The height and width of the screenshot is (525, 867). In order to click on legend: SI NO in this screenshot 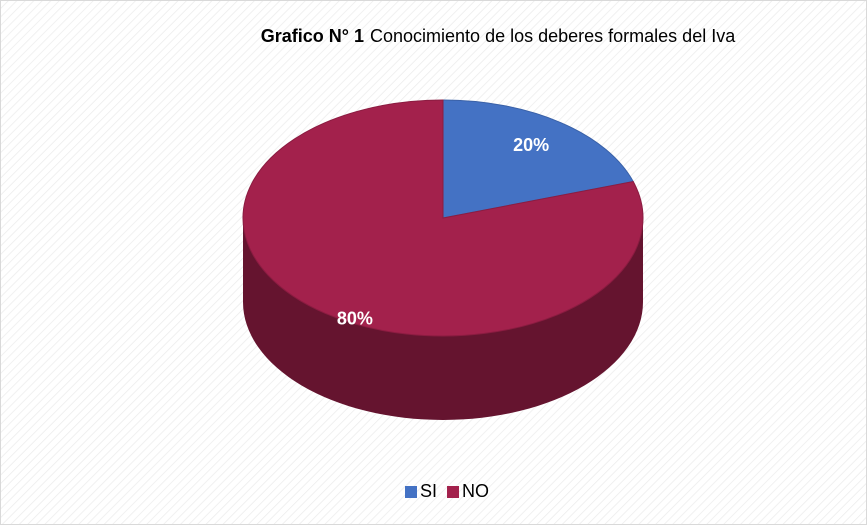, I will do `click(447, 491)`.